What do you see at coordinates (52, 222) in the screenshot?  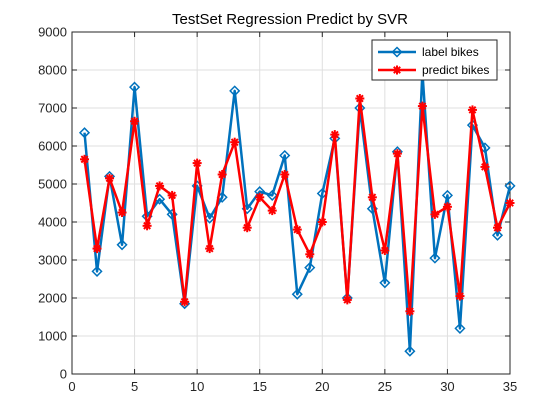 I see `y-tick-label: 4000` at bounding box center [52, 222].